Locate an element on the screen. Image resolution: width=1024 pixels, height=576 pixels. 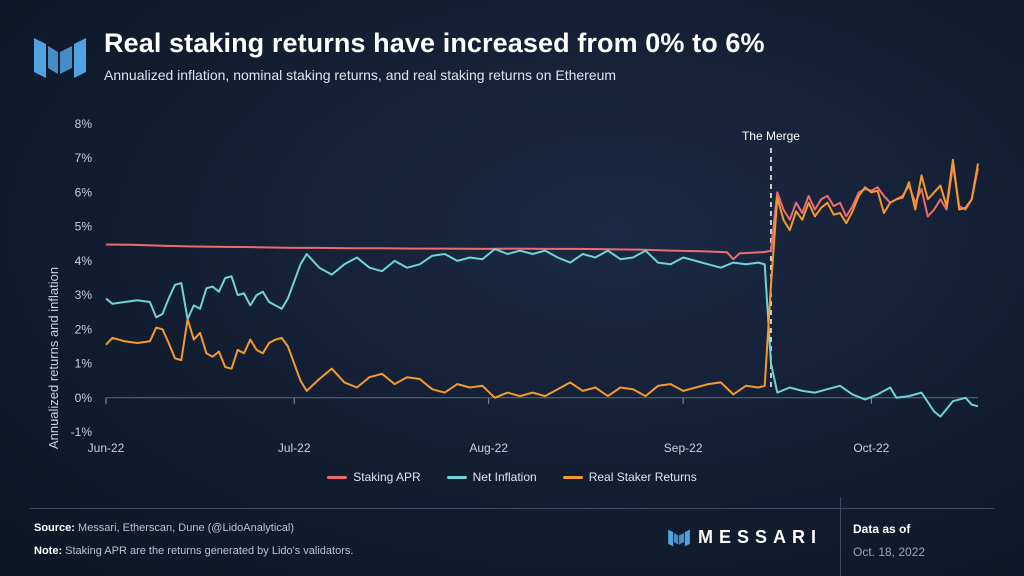
footer-vertical-divider is located at coordinates (840, 536).